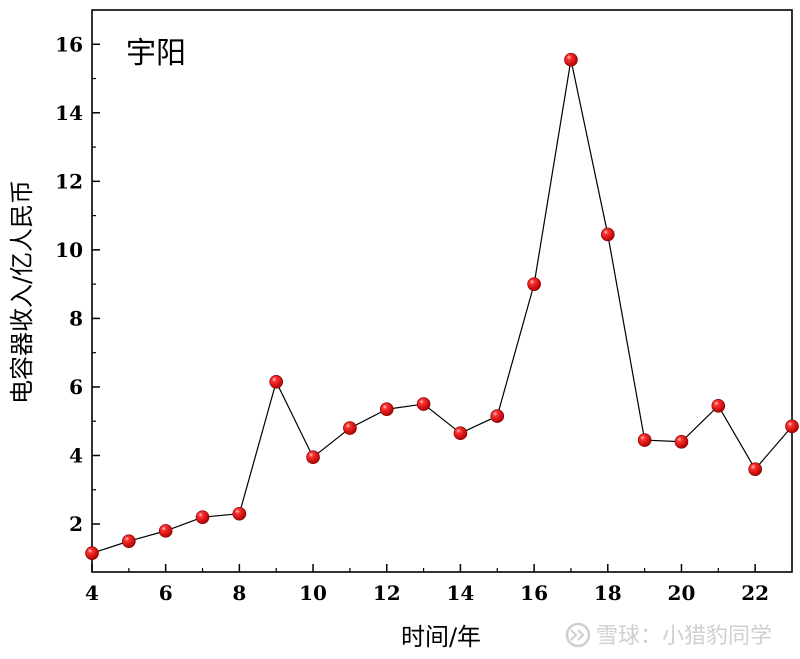 The image size is (800, 659). What do you see at coordinates (69, 44) in the screenshot?
I see `y-tick-label: 16` at bounding box center [69, 44].